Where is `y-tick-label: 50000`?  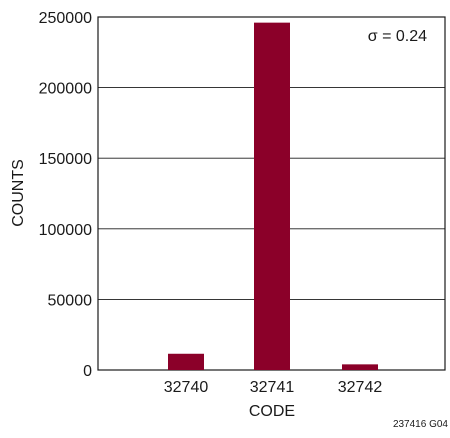 y-tick-label: 50000 is located at coordinates (70, 300).